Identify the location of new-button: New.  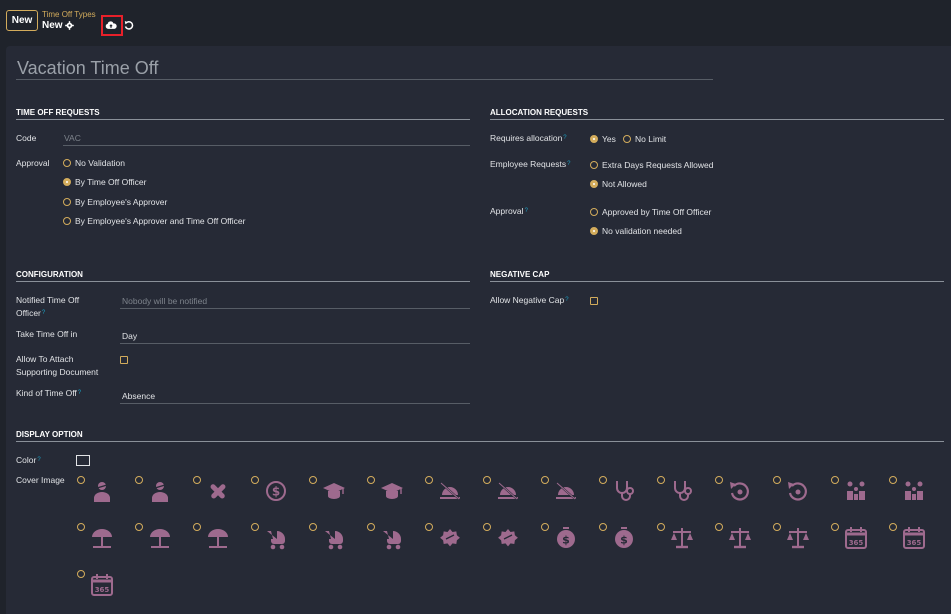
(22, 20).